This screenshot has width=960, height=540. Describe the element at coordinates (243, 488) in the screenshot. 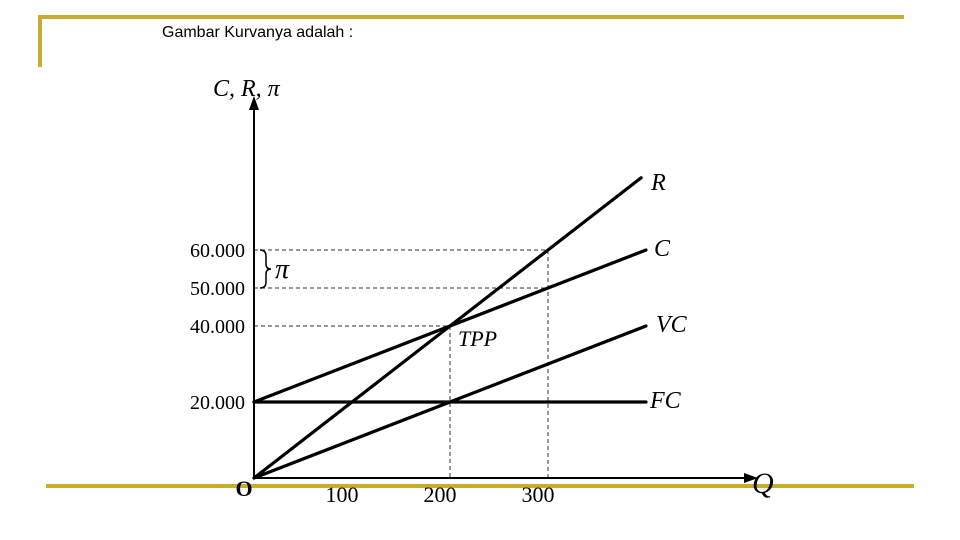

I see `origin-label: O` at that location.